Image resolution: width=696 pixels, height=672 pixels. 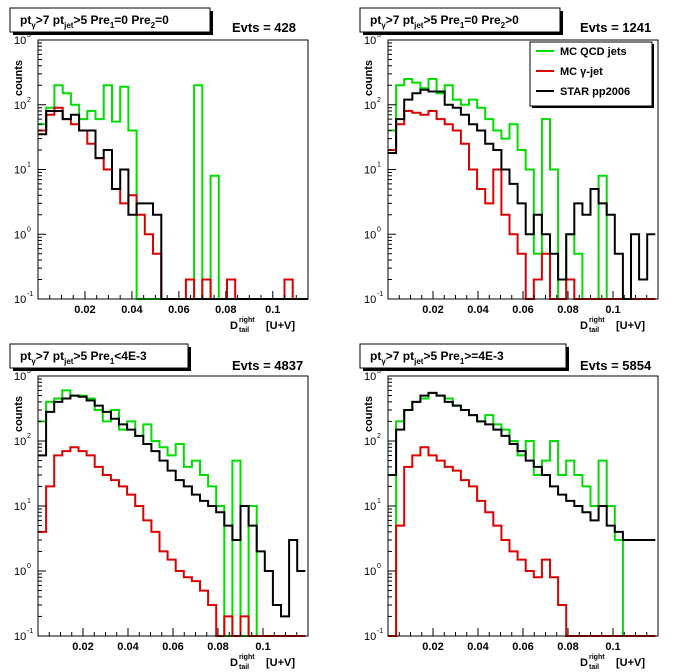 What do you see at coordinates (22, 375) in the screenshot?
I see `y-tick-label: 10 3` at bounding box center [22, 375].